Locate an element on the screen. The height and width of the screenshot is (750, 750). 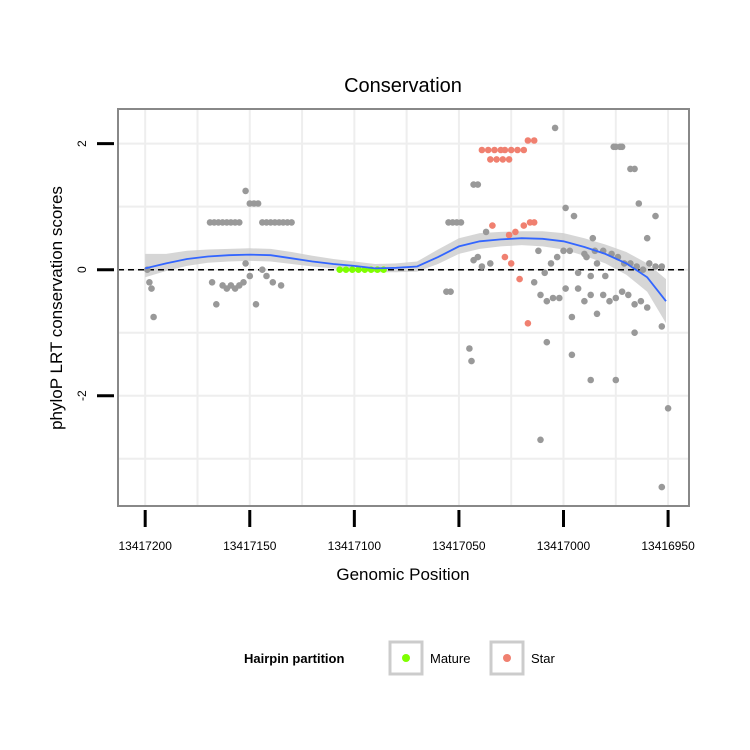
legend-dot-mature is located at coordinates (406, 658).